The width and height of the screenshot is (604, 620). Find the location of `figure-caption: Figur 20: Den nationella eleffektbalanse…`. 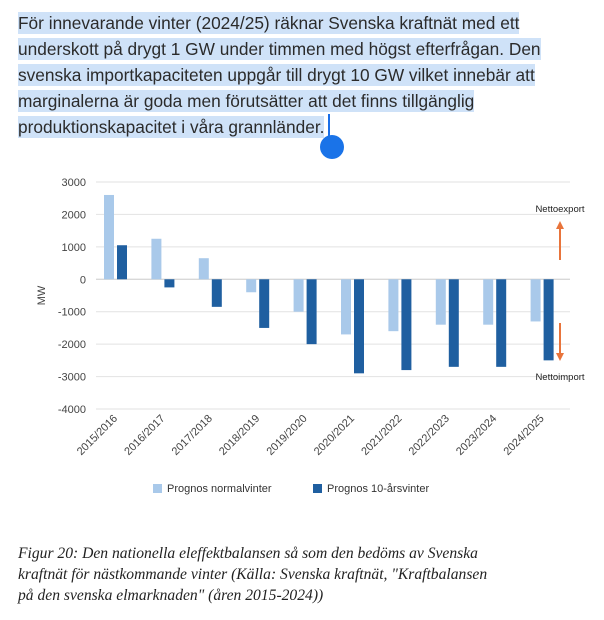

figure-caption: Figur 20: Den nationella eleffektbalanse… is located at coordinates (305, 574).